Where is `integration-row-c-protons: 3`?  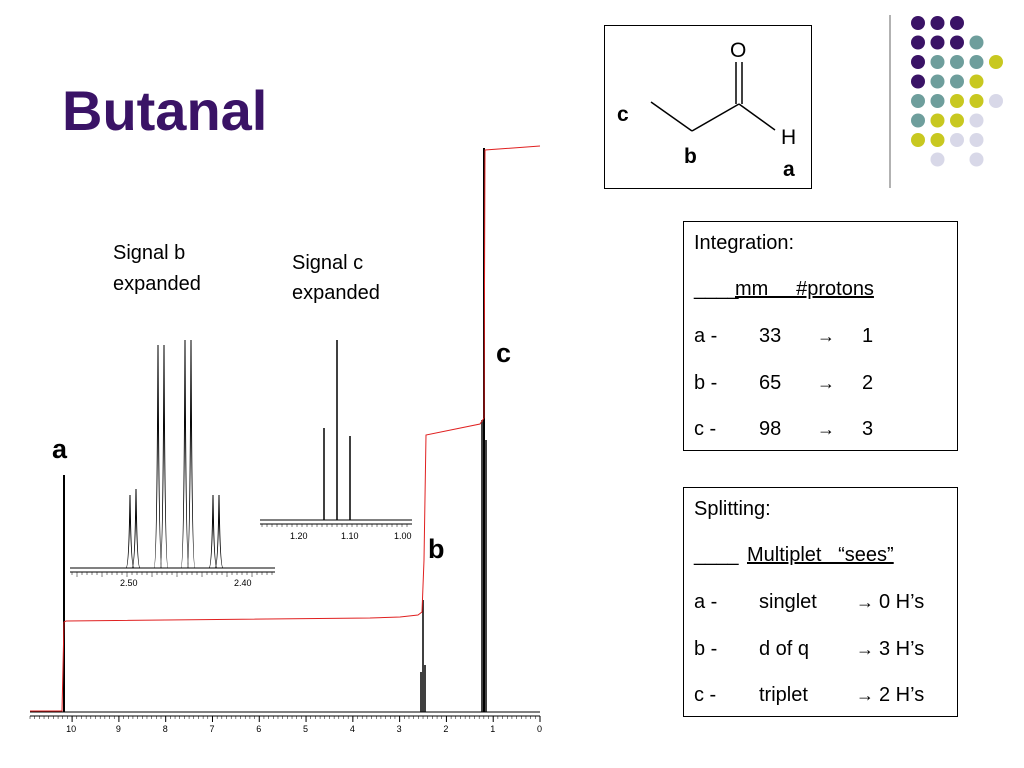 integration-row-c-protons: 3 is located at coordinates (868, 429).